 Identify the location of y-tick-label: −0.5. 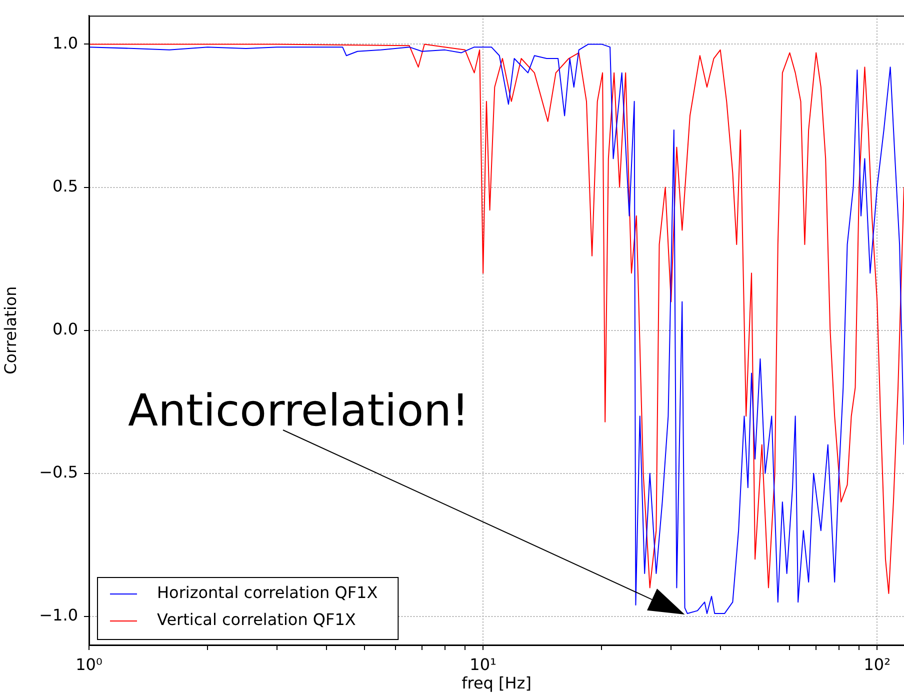
(58, 472).